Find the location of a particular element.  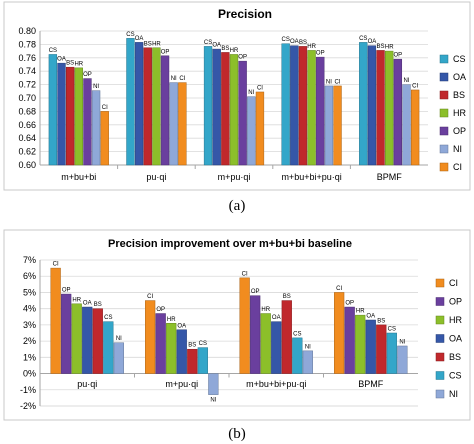

y-tick-label: -1% is located at coordinates (28, 390).